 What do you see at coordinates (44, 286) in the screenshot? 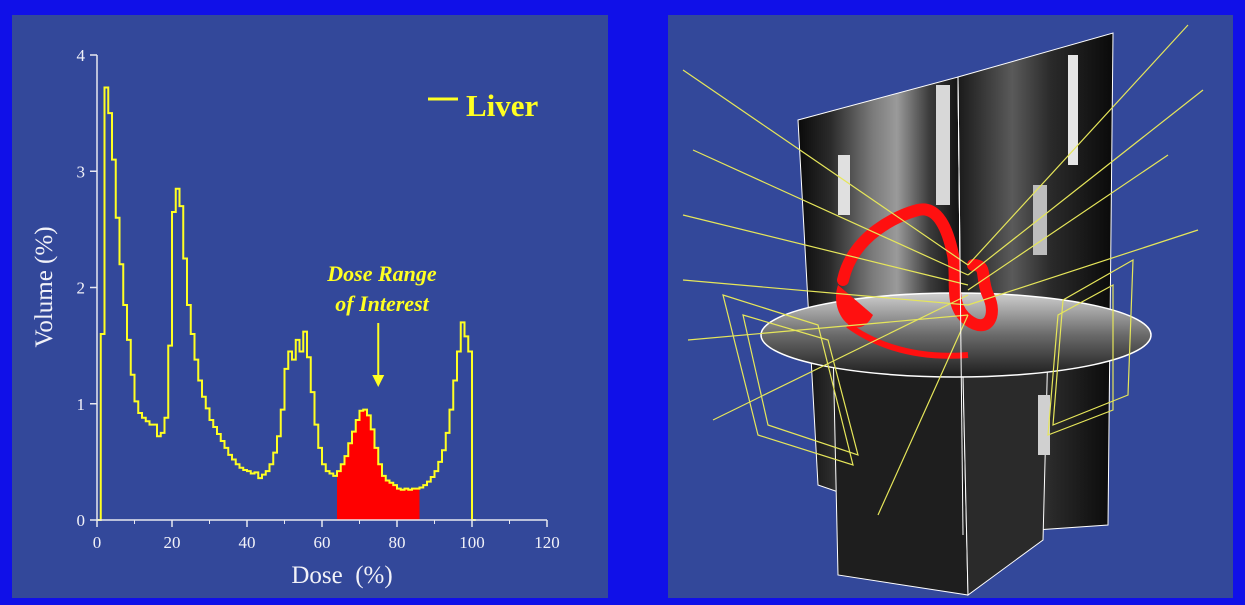
I see `y-axis-label: Volume (%)` at bounding box center [44, 286].